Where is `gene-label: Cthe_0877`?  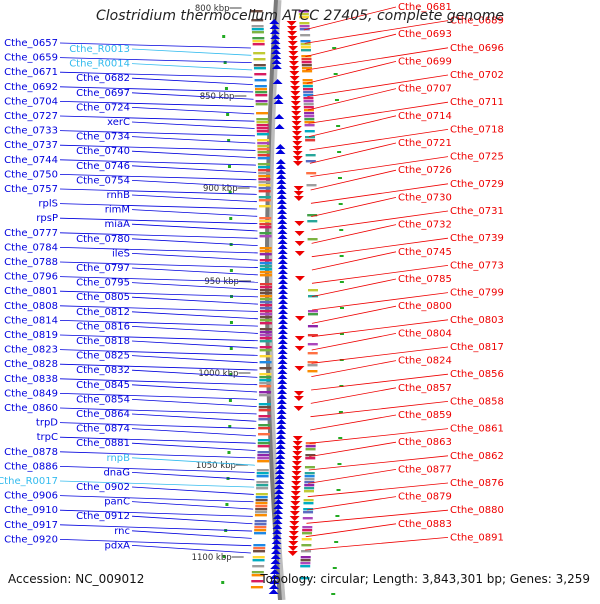 gene-label: Cthe_0877 is located at coordinates (425, 469).